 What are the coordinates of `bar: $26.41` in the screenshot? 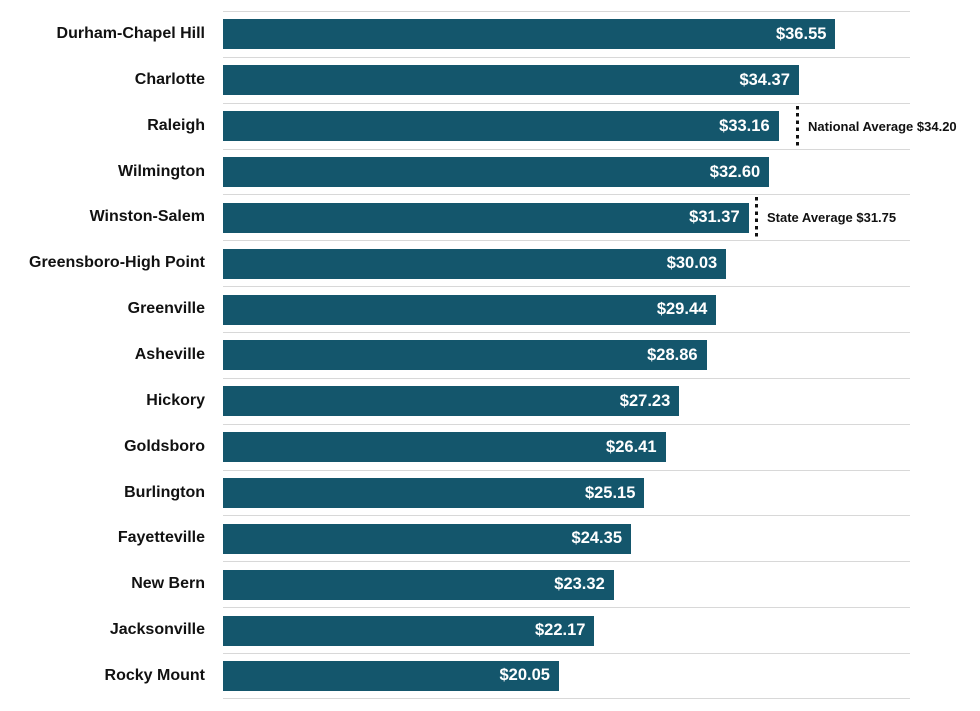 It's located at (444, 447).